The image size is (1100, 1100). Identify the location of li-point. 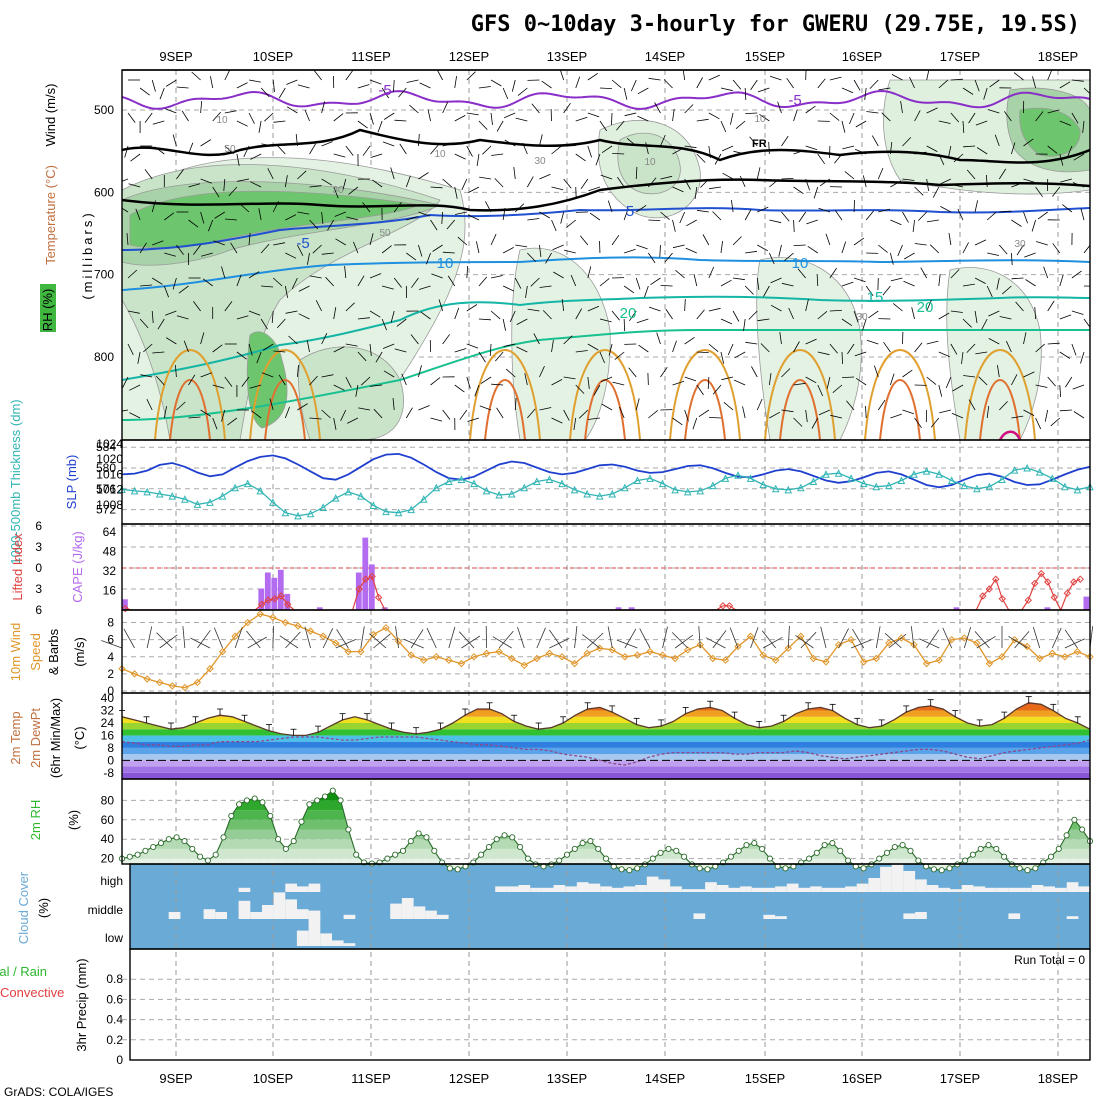
(261, 604).